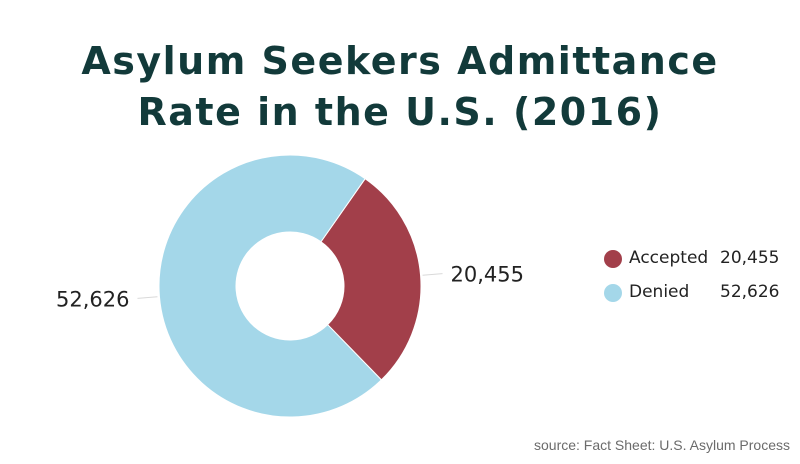 The width and height of the screenshot is (800, 464). I want to click on chart-title-line-2: Rate in the U.S. (2016), so click(400, 112).